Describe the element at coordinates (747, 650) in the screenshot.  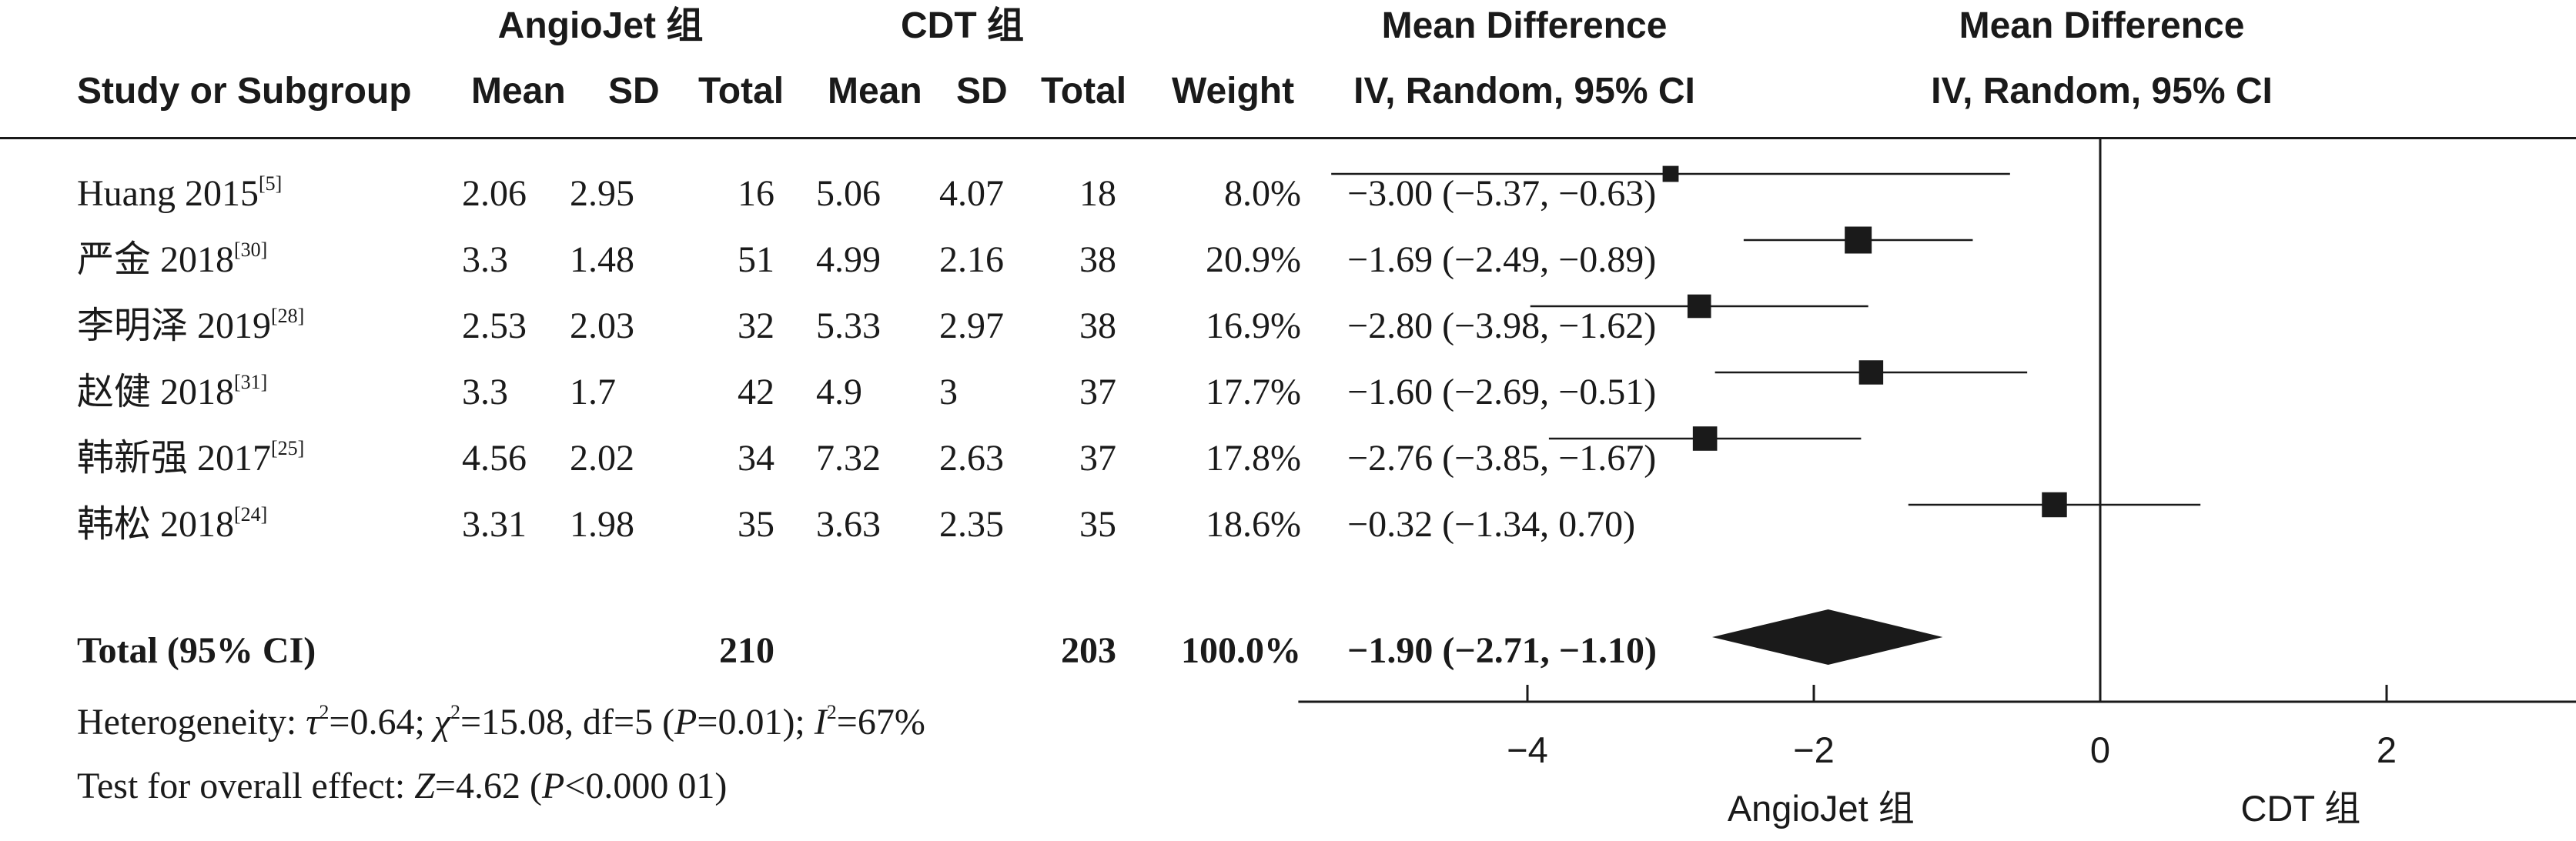
I see `total-n1: 210` at that location.